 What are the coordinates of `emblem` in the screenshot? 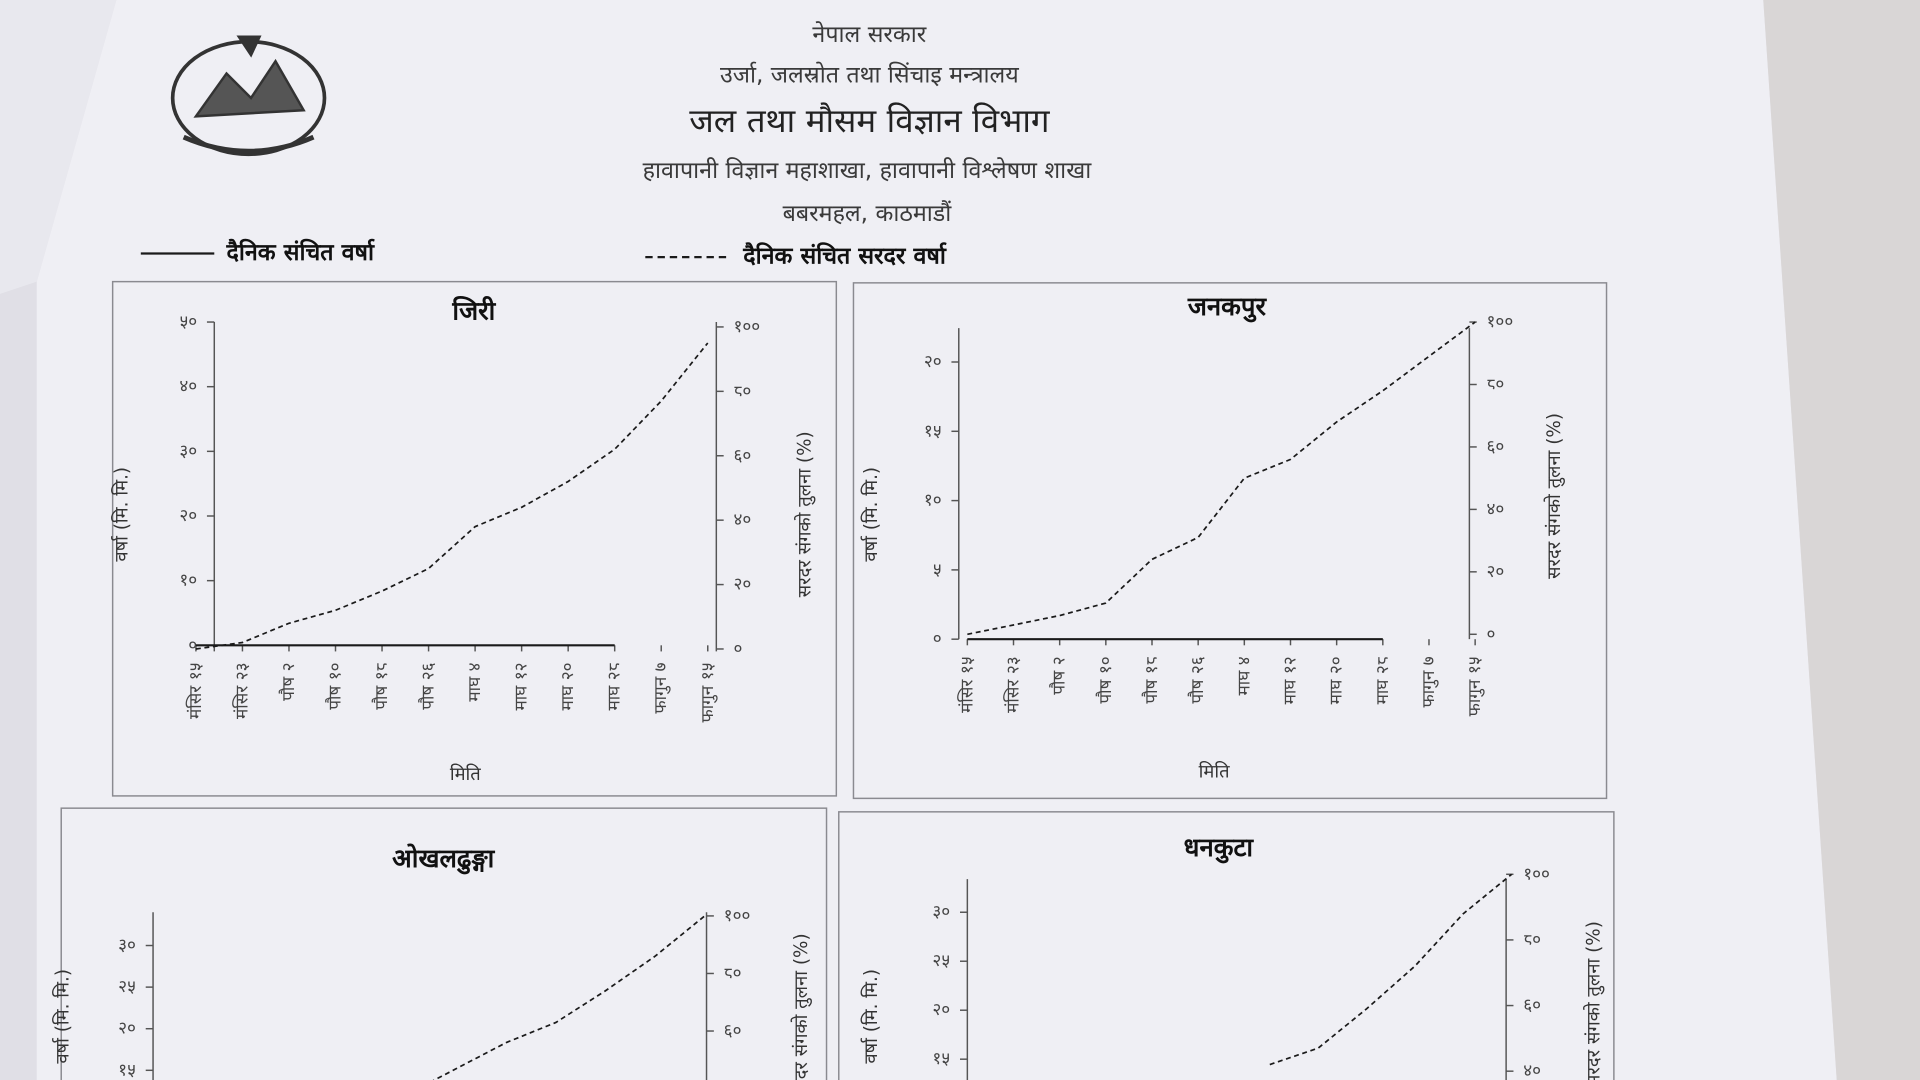 It's located at (248, 96).